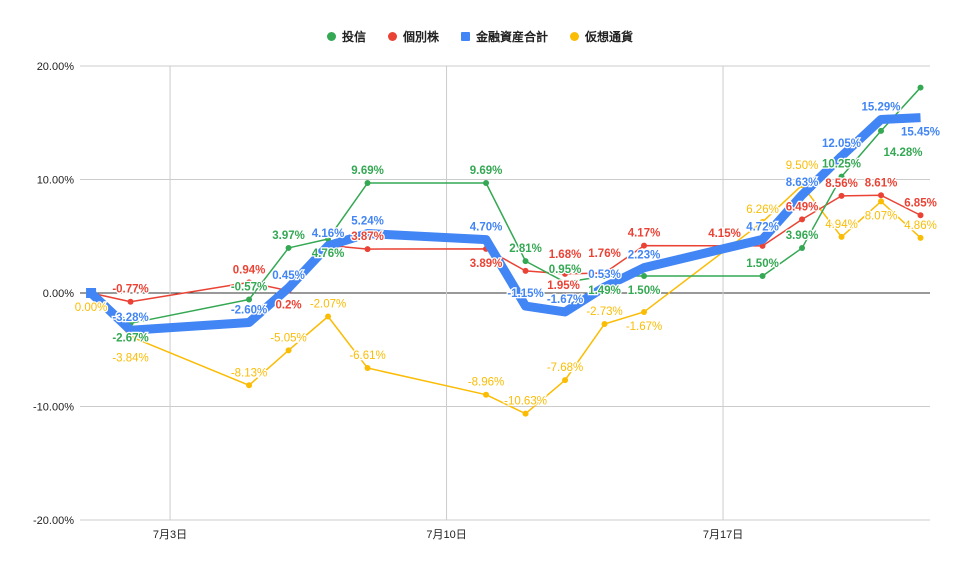 This screenshot has width=960, height=569. I want to click on legend-item-stocks: 個別株, so click(413, 36).